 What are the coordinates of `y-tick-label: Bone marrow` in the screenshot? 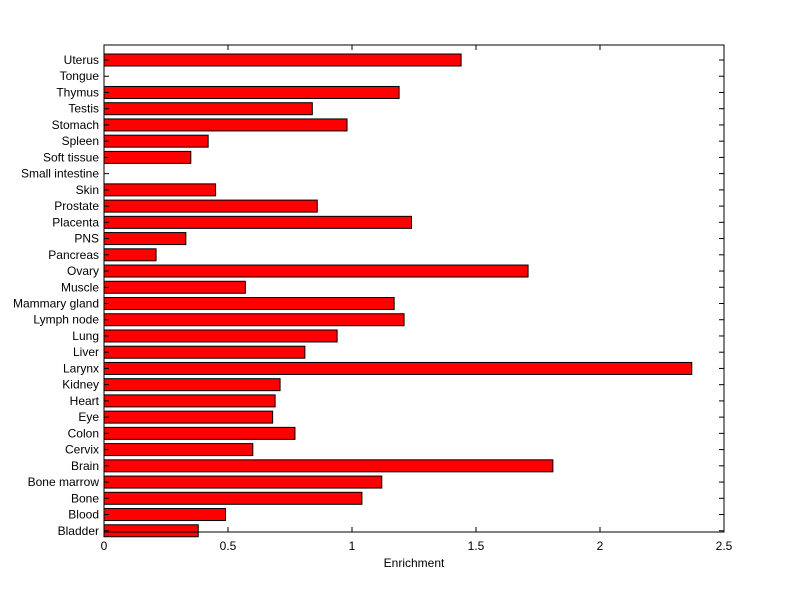 It's located at (64, 482).